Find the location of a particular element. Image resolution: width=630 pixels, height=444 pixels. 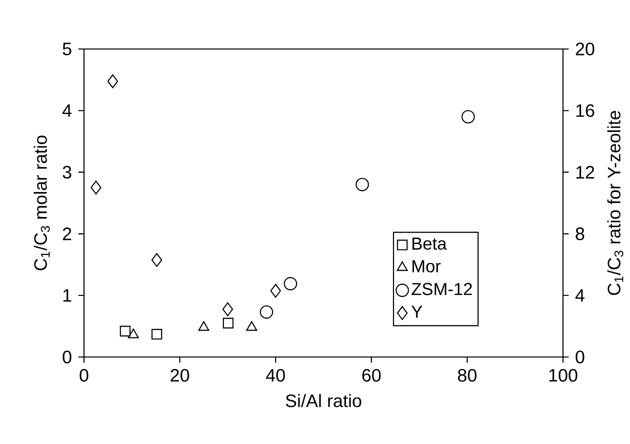

legend-label: Beta is located at coordinates (429, 244).